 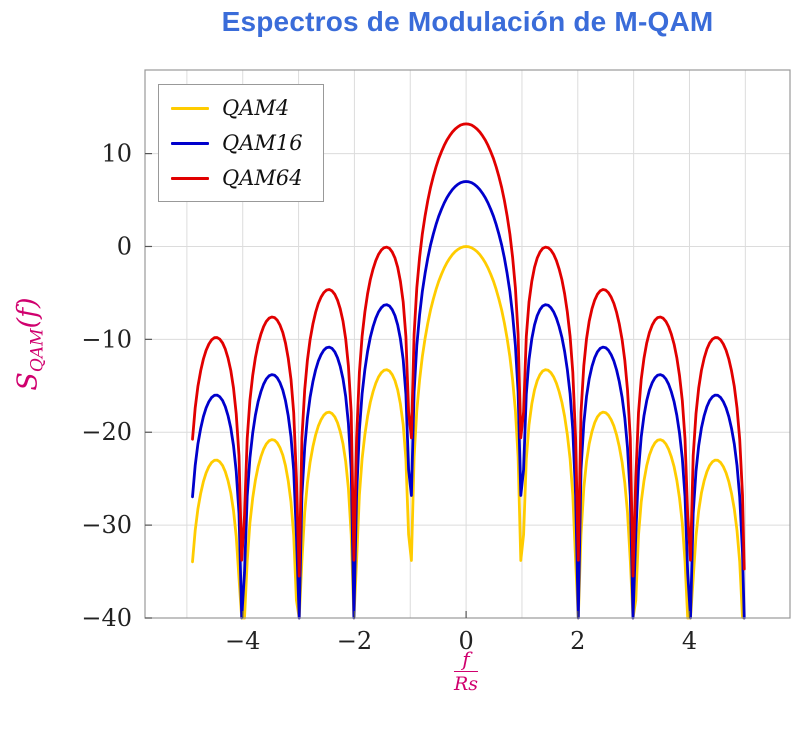 I want to click on y-tick-label: −40, so click(x=106, y=618).